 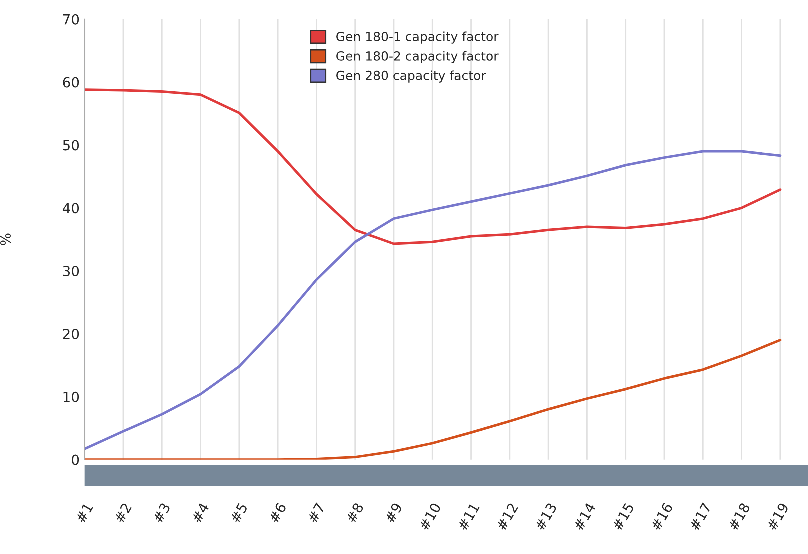 I want to click on x-tick-label: #1, so click(x=85, y=513).